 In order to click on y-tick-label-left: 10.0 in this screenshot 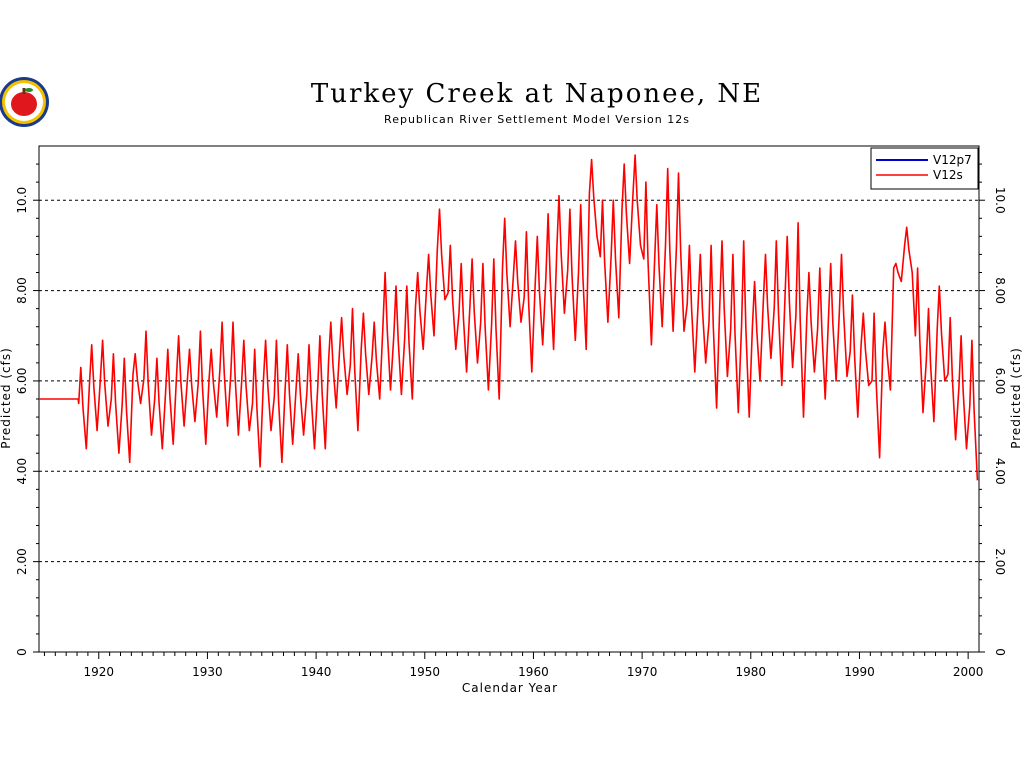, I will do `click(22, 200)`.